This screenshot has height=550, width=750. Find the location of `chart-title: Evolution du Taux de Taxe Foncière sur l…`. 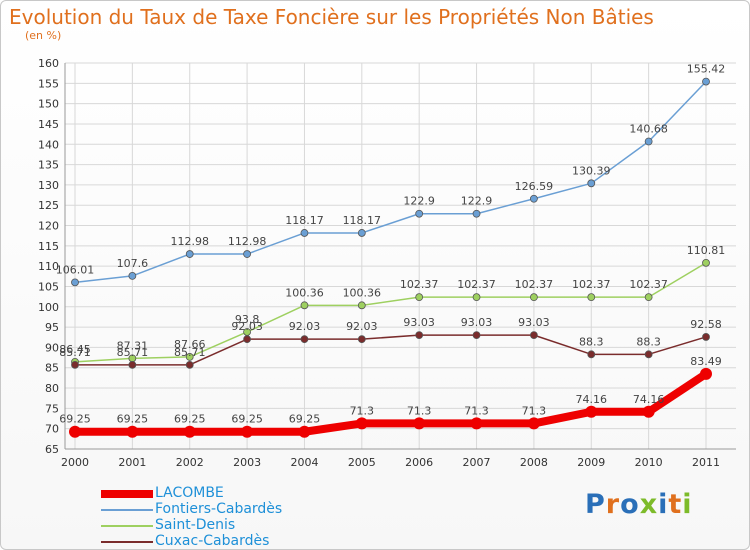

chart-title: Evolution du Taux de Taxe Foncière sur l… is located at coordinates (331, 17).